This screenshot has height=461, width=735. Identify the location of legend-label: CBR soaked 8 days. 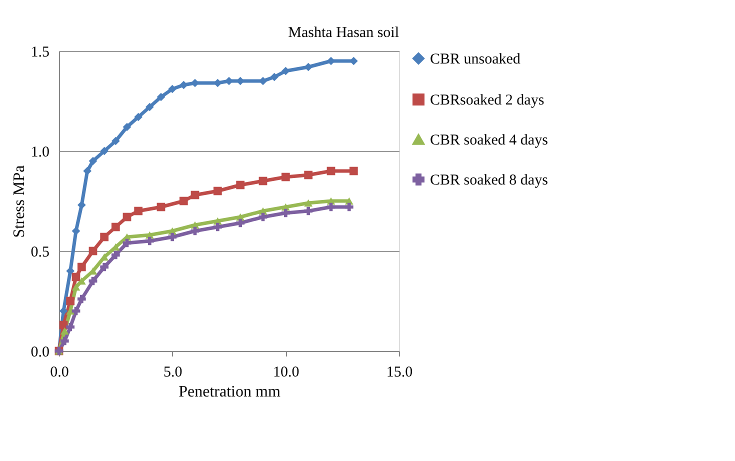
(489, 180).